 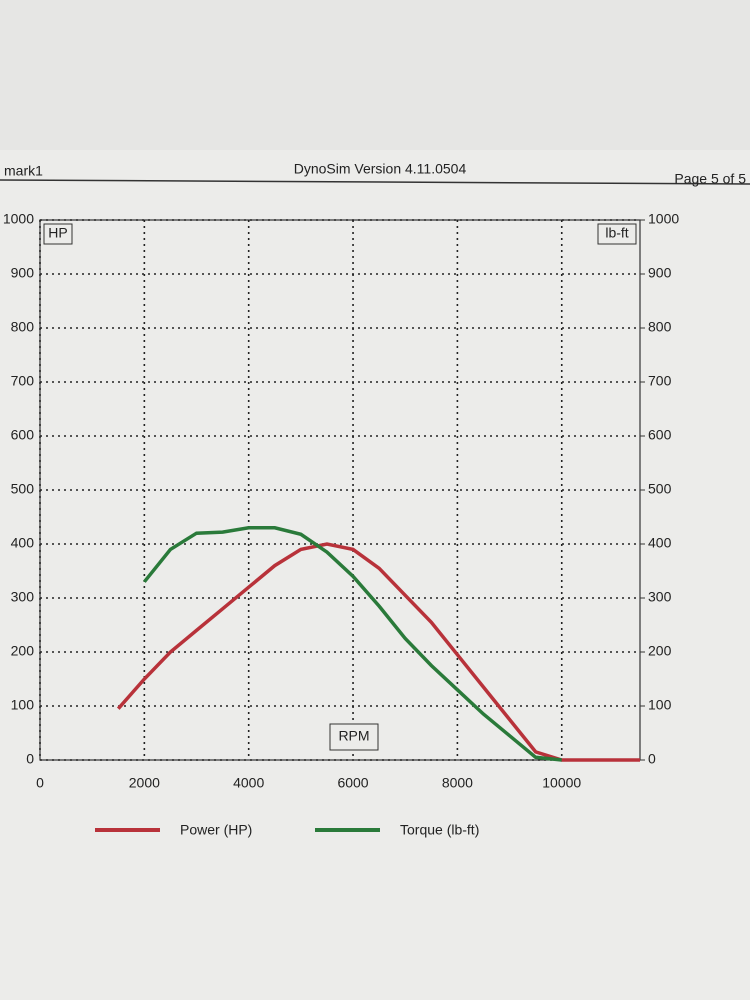 What do you see at coordinates (710, 179) in the screenshot?
I see `header-right: Page 5 of 5` at bounding box center [710, 179].